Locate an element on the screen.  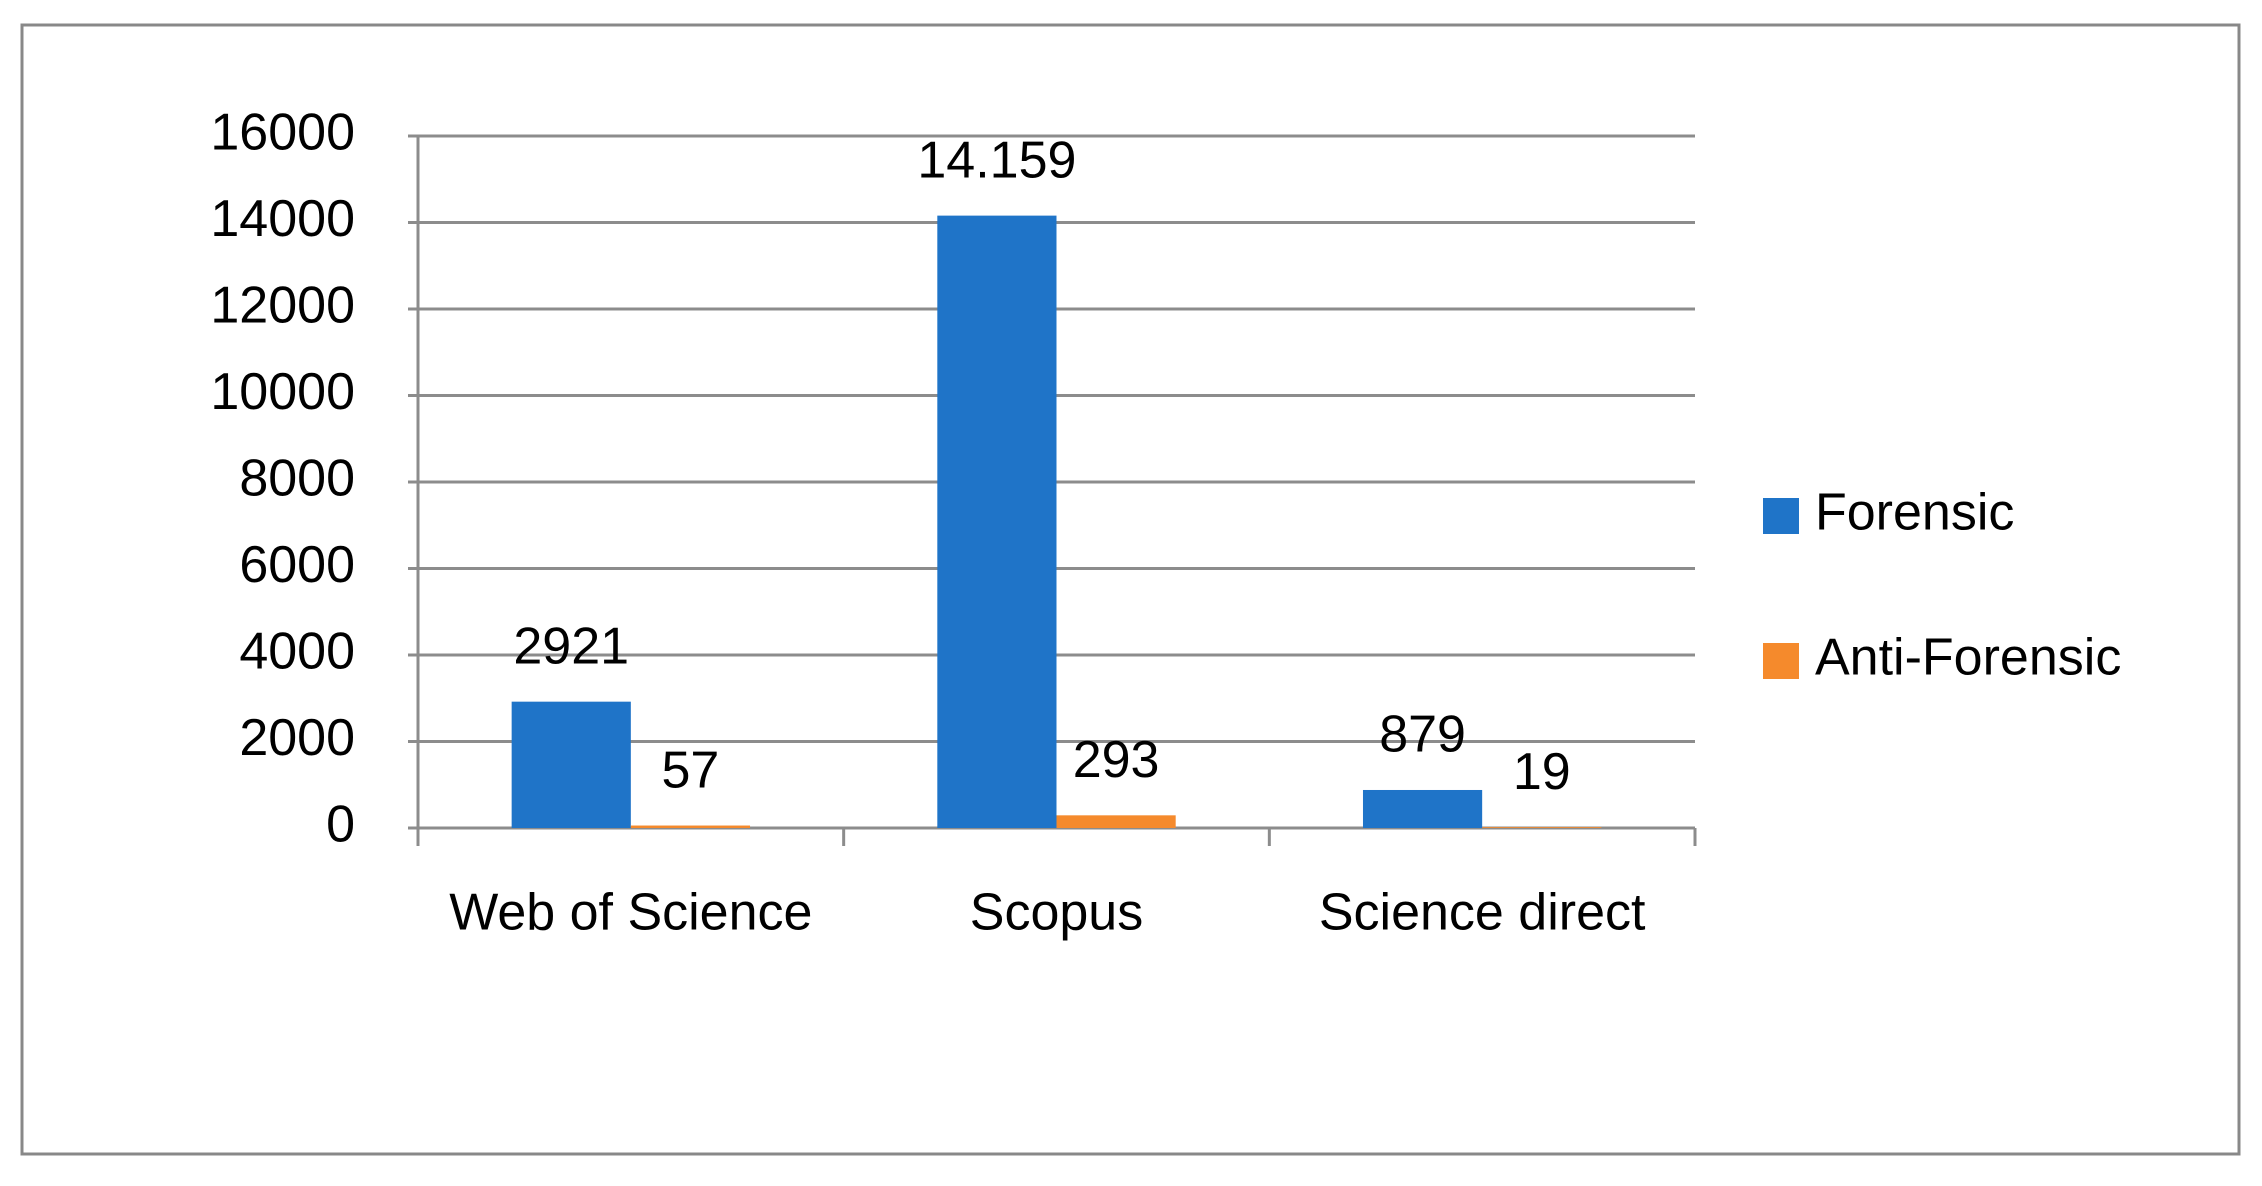
legend-label: Anti-Forensic is located at coordinates (1968, 658).